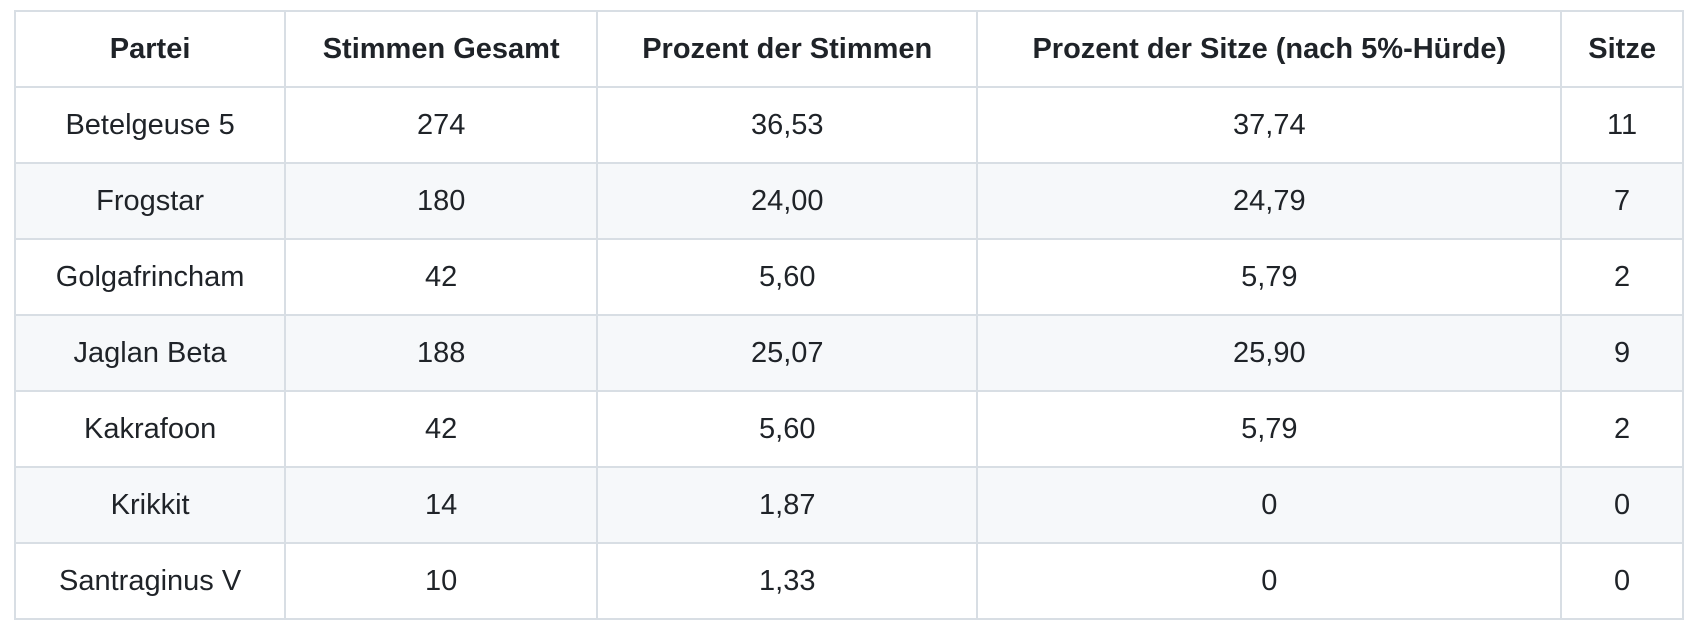 The width and height of the screenshot is (1698, 620). What do you see at coordinates (1622, 353) in the screenshot?
I see `cell-sitze: 9` at bounding box center [1622, 353].